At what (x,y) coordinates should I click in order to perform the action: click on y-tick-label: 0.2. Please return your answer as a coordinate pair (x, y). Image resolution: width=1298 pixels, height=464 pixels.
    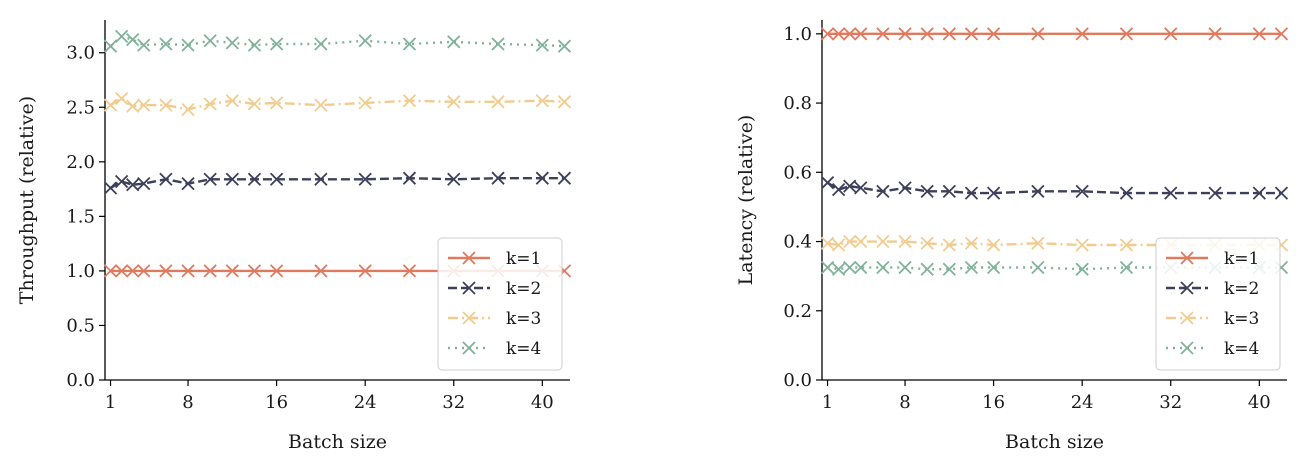
    Looking at the image, I should click on (797, 311).